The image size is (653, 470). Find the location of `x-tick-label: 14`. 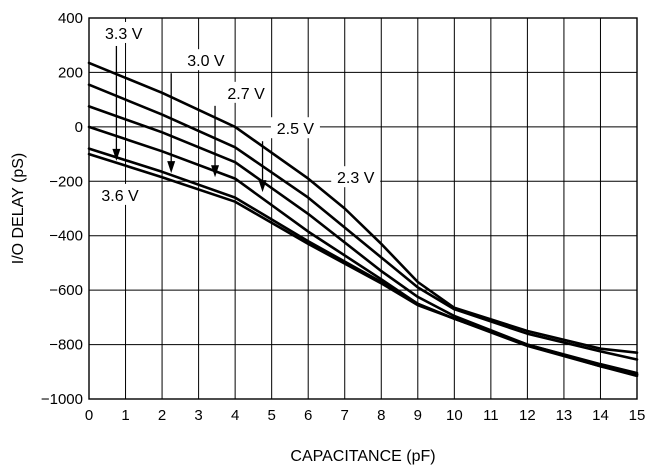

x-tick-label: 14 is located at coordinates (600, 415).